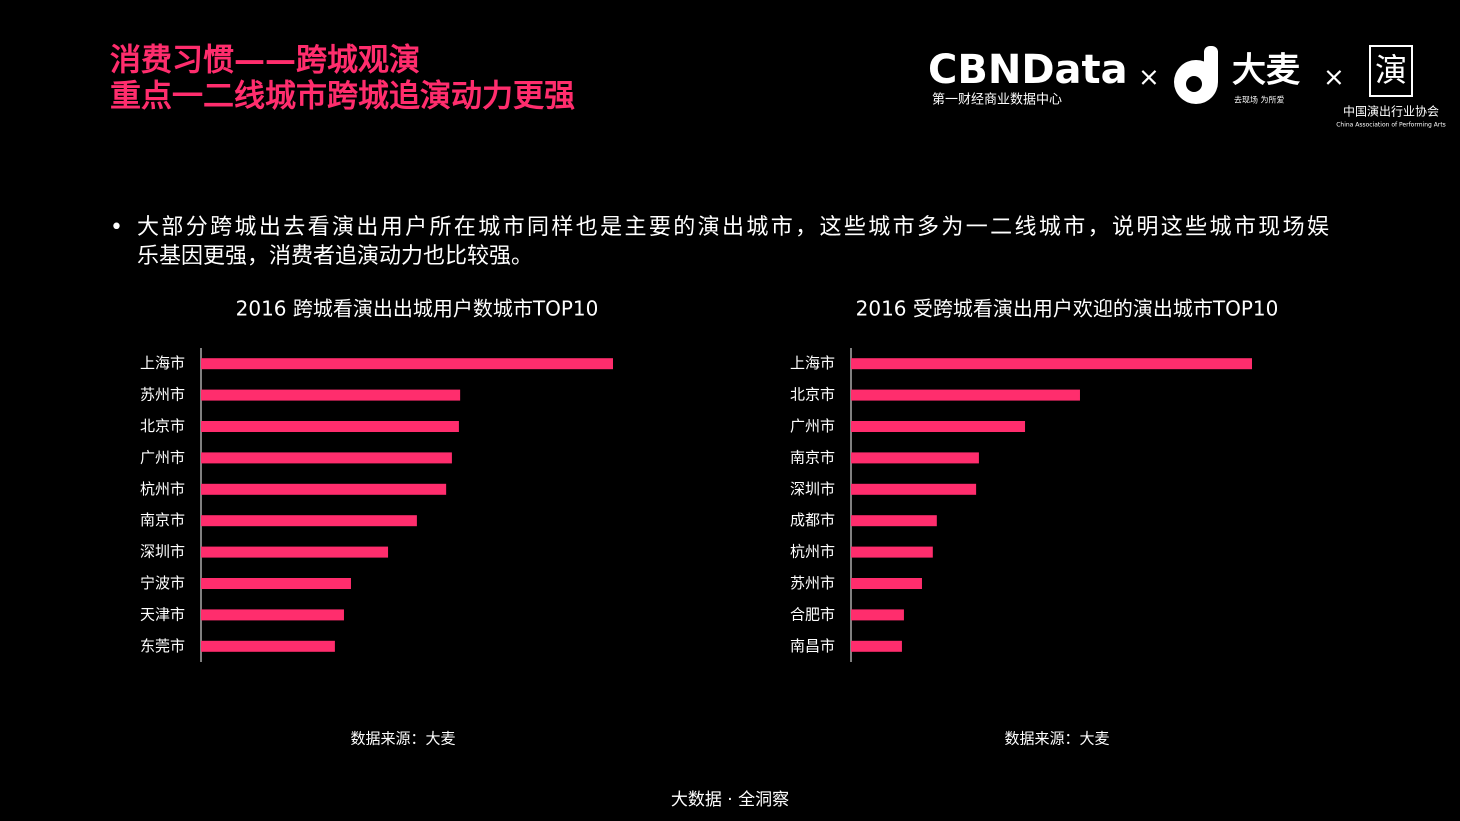  I want to click on damai-sub: 去现场 为所爱, so click(1259, 100).